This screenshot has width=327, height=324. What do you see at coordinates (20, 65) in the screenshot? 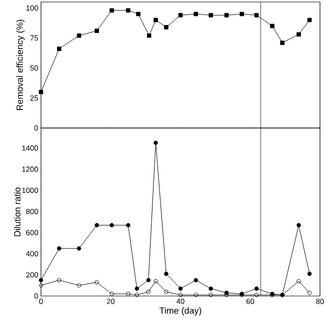
I see `y-axis-title: Removal efficiency (%)` at bounding box center [20, 65].